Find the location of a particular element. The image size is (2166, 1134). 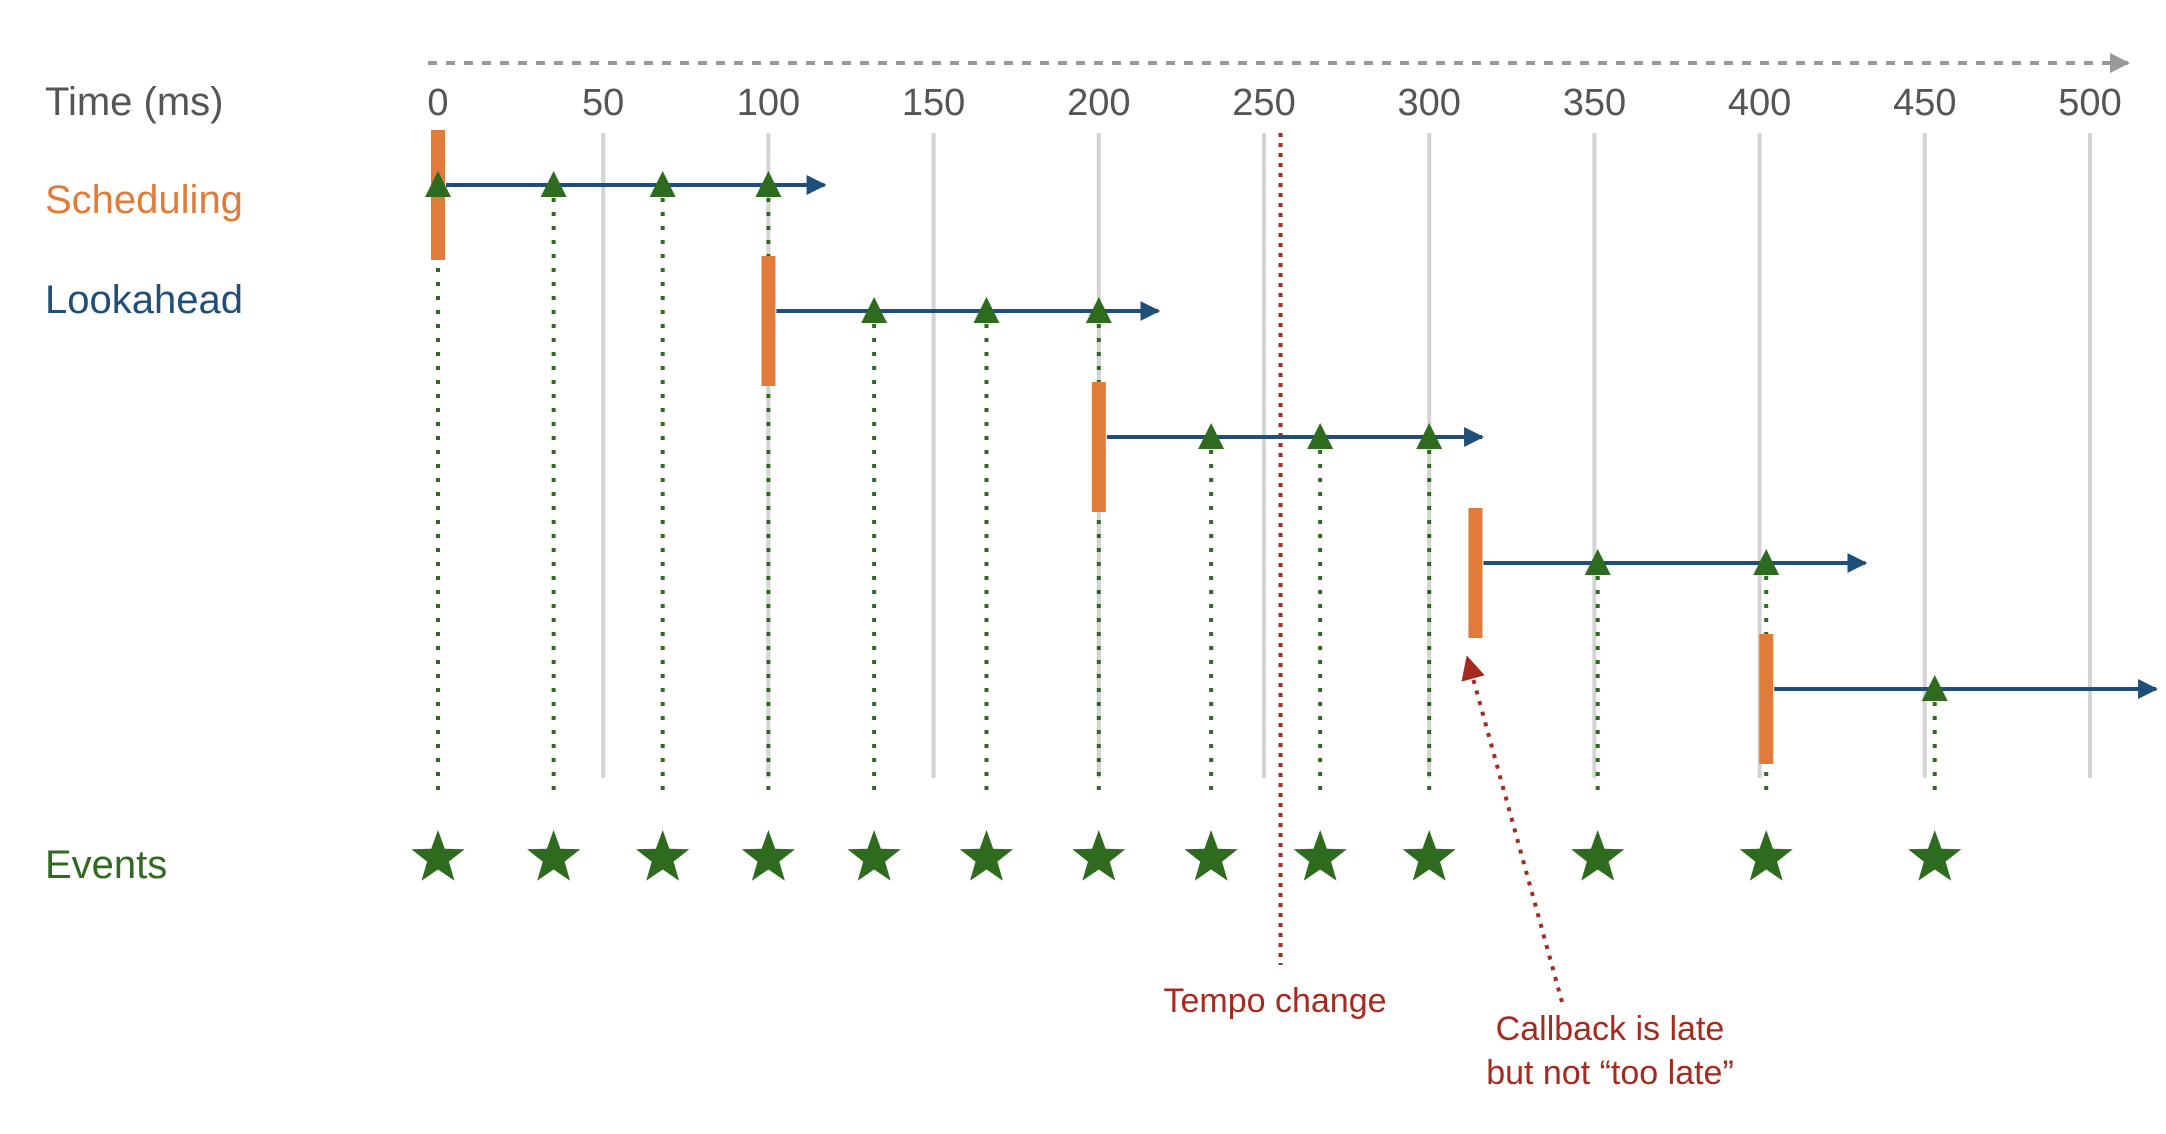

event-stars is located at coordinates (1186, 855).